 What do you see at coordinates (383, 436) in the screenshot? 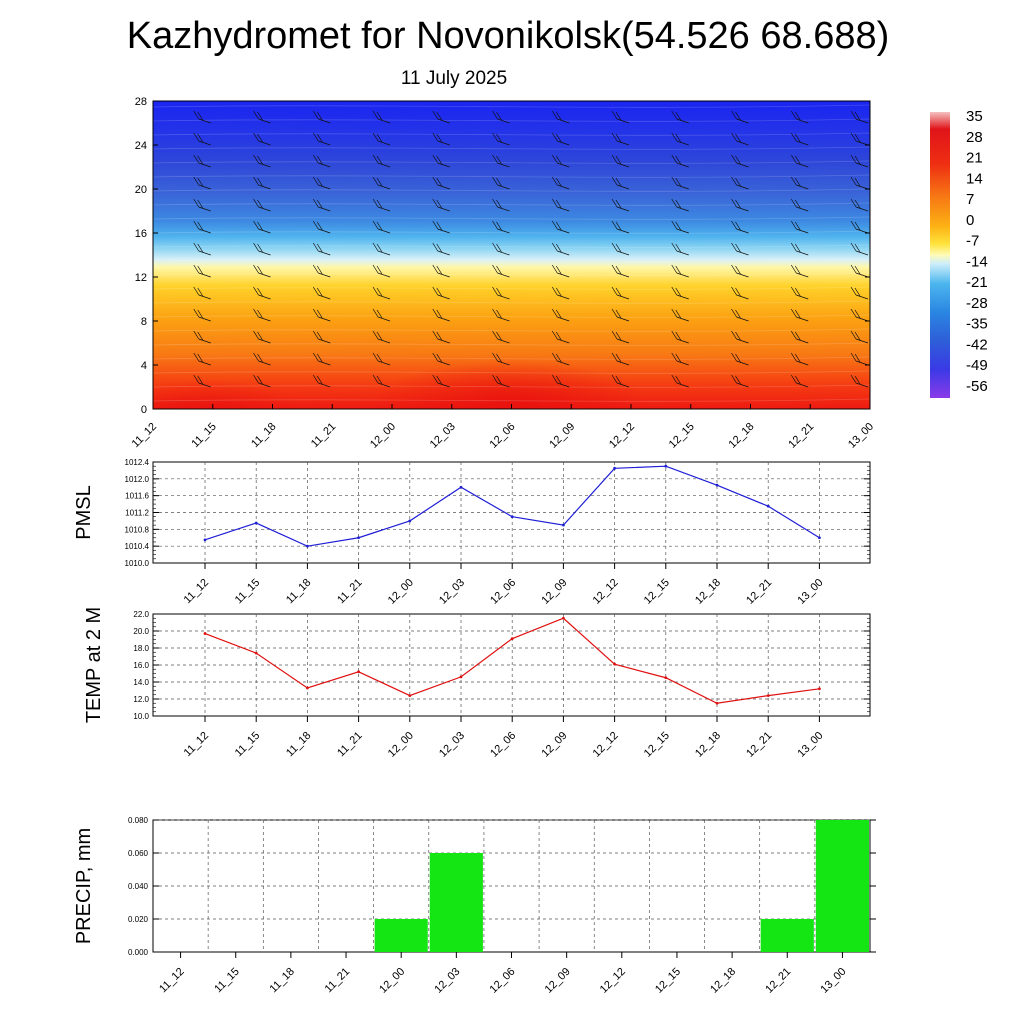
I see `x-tick-label: 12_00` at bounding box center [383, 436].